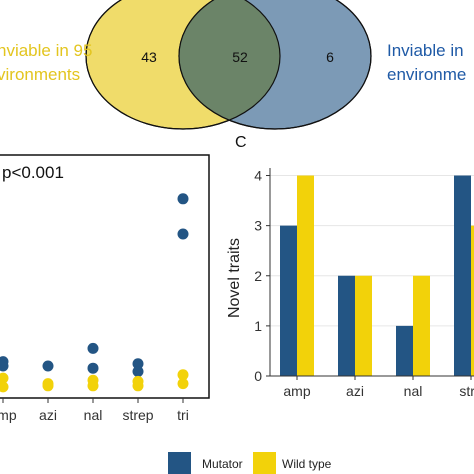  I want to click on venn-right-label-line1: Inviable in, so click(425, 50).